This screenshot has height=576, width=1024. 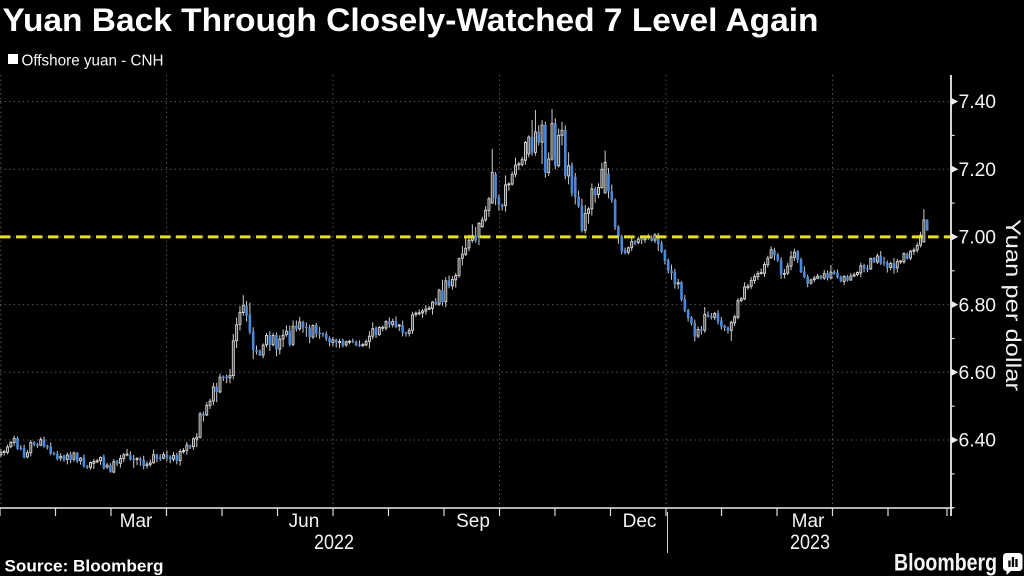 I want to click on svg-text: Bloomberg, so click(x=945, y=563).